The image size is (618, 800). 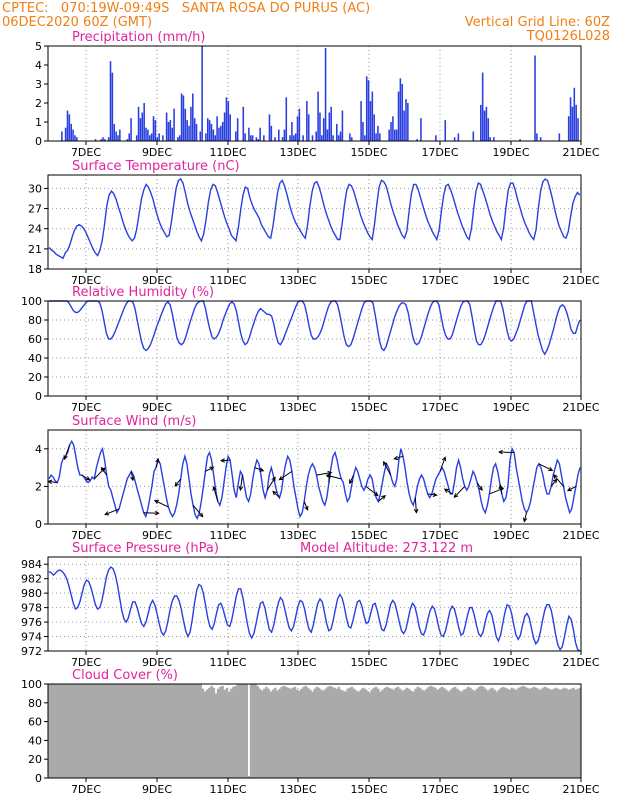 I want to click on x-tick-label: 9DEC, so click(x=157, y=789).